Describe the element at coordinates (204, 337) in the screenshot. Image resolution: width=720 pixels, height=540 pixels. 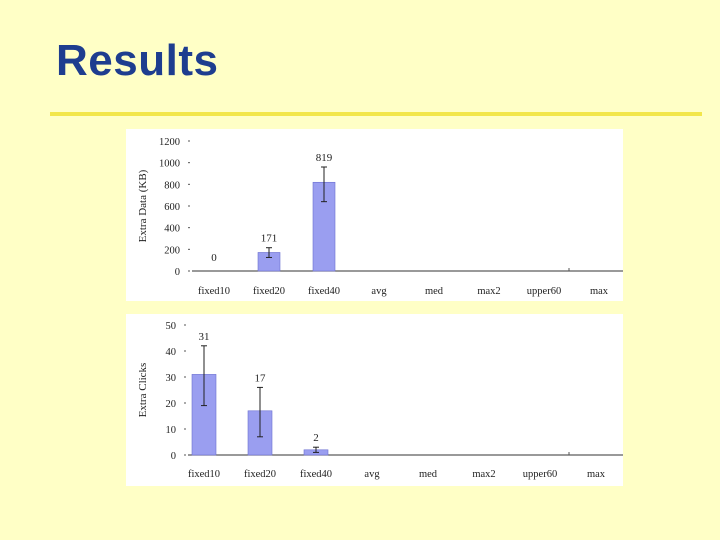
I see `data-label-fixed10: 31` at that location.